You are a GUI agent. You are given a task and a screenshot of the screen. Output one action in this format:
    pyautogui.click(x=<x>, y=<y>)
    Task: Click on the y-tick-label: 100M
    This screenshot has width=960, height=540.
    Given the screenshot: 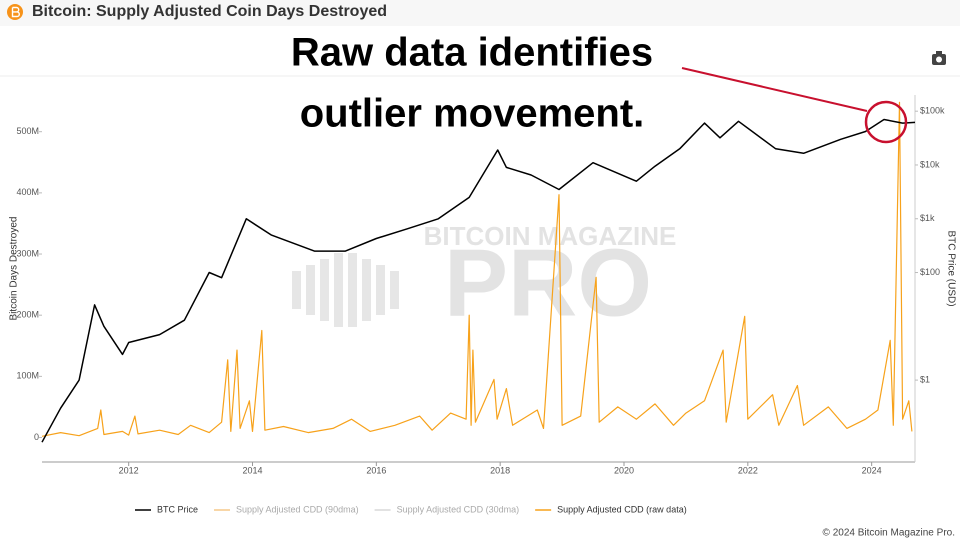 What is the action you would take?
    pyautogui.click(x=27, y=376)
    